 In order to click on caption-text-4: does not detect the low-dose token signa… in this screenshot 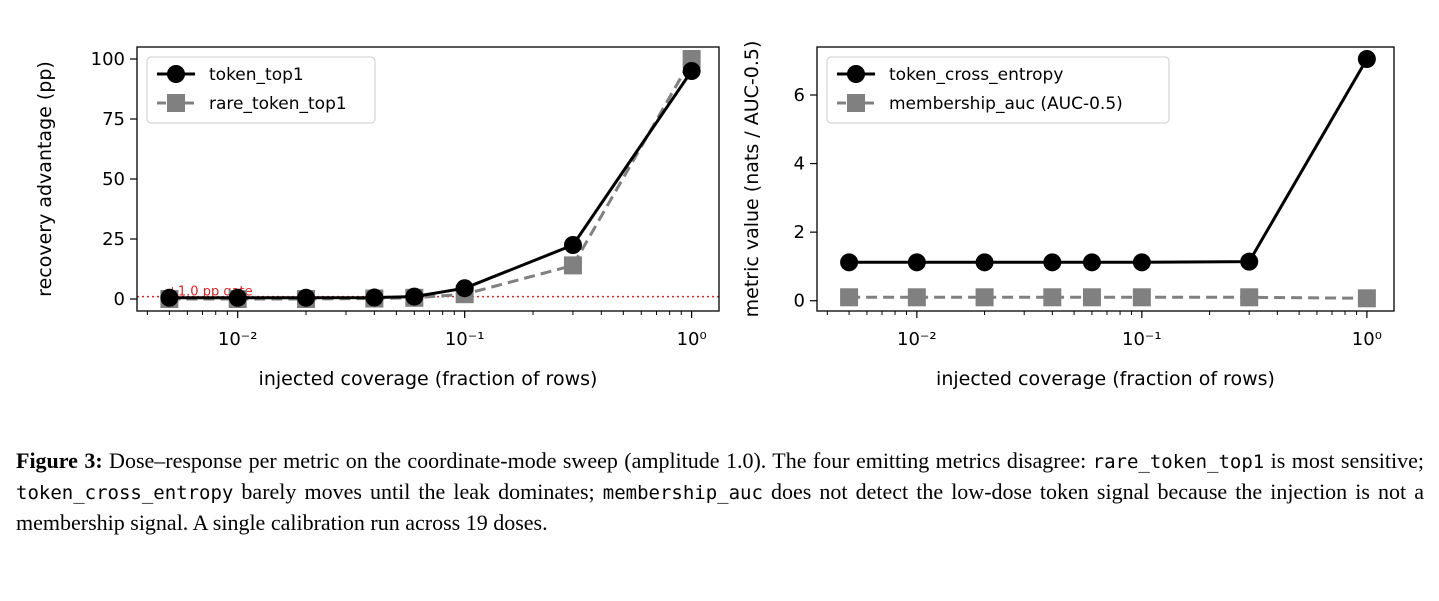, I will do `click(720, 507)`.